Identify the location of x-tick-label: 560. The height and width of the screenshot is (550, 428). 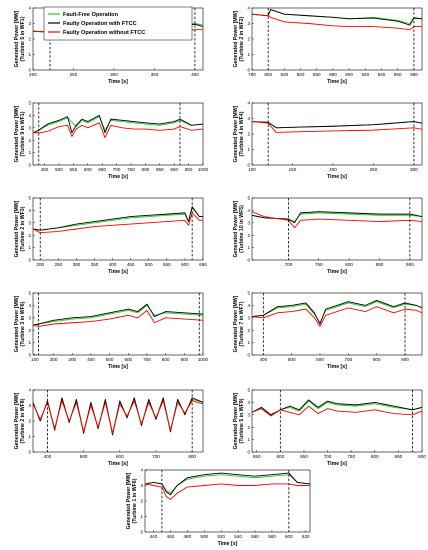
(255, 536).